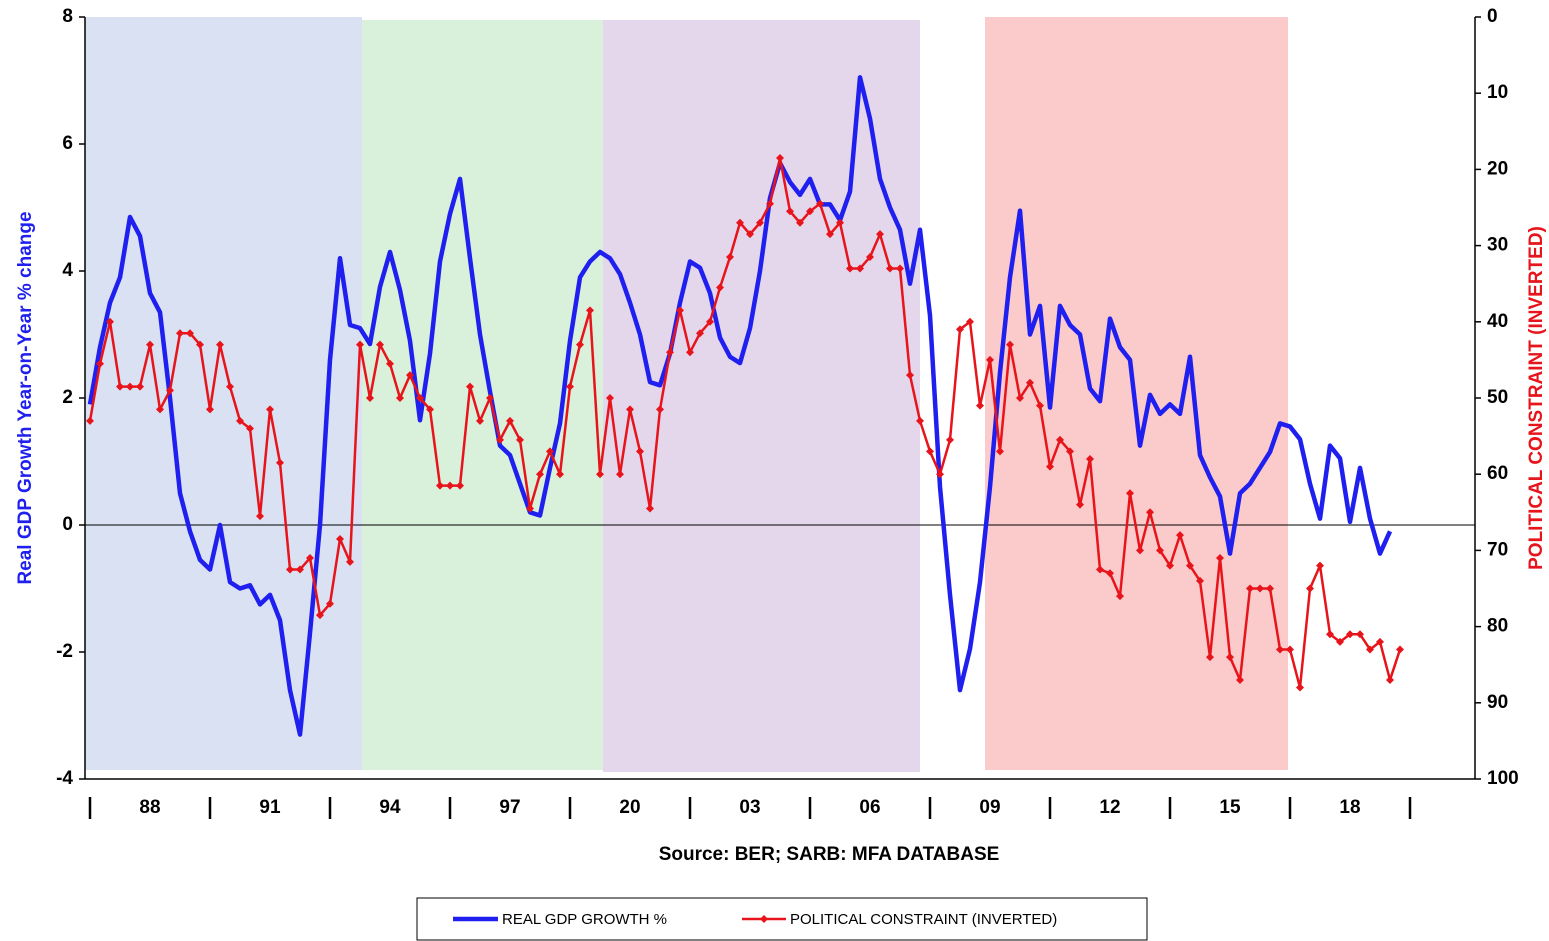 This screenshot has width=1549, height=941. I want to click on y2-tick-label: 70, so click(1497, 549).